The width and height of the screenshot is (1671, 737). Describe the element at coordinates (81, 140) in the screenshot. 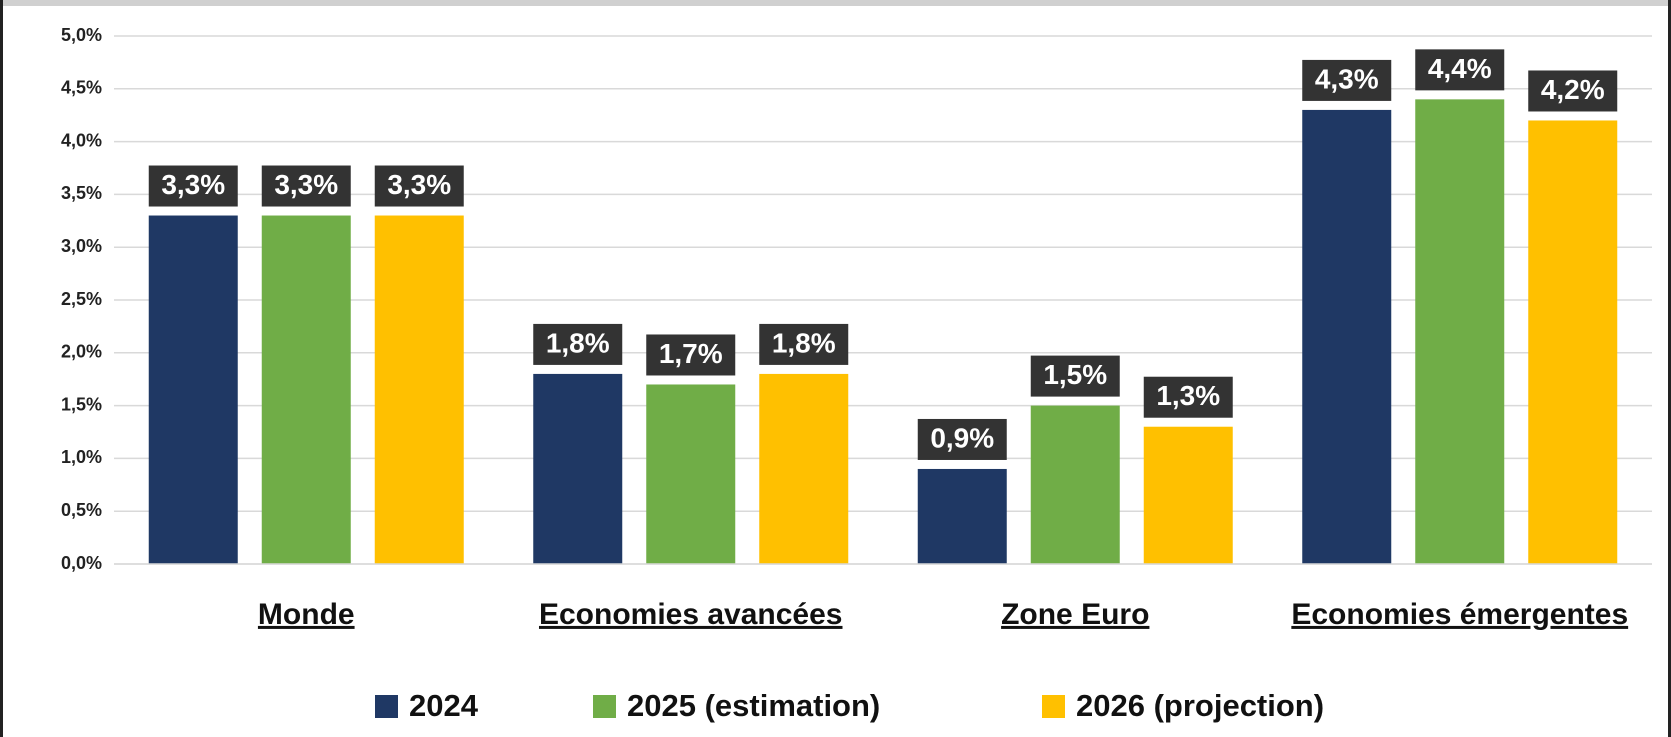

I see `y-tick-label: 4,0%` at that location.